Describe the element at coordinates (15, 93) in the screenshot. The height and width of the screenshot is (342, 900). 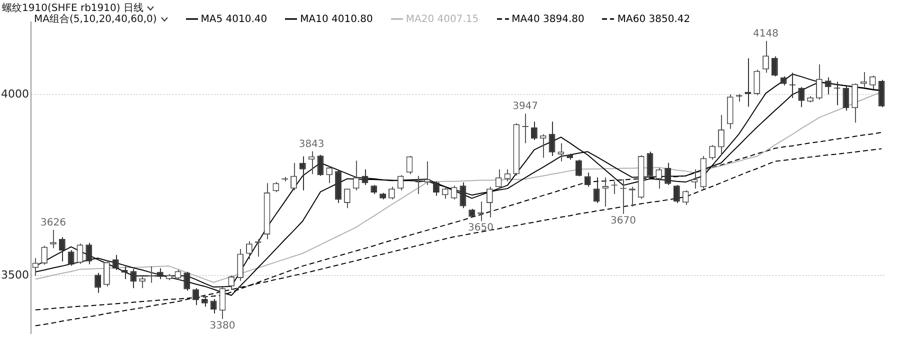
I see `y-tick-label: 4000` at that location.